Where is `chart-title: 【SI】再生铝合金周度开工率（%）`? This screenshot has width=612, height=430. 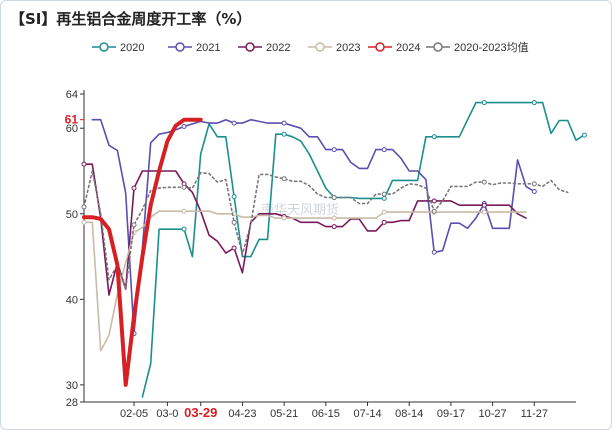 chart-title: 【SI】再生铝合金周度开工率（%） is located at coordinates (131, 19).